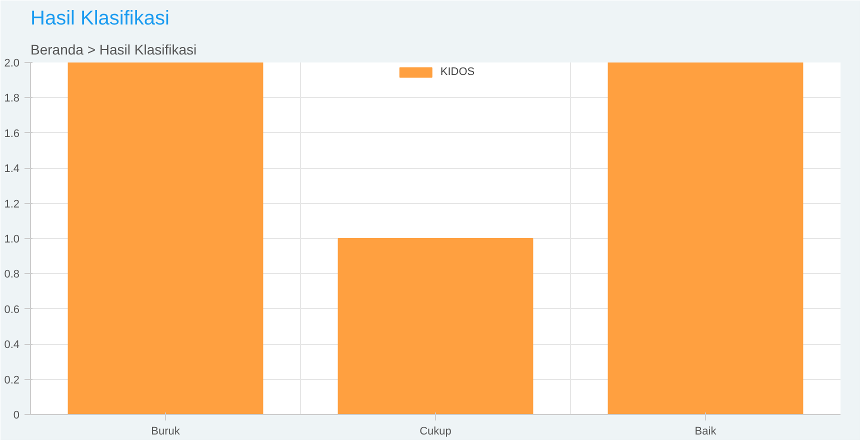 The height and width of the screenshot is (448, 865). Describe the element at coordinates (12, 134) in the screenshot. I see `y-tick-label: 1.6` at that location.